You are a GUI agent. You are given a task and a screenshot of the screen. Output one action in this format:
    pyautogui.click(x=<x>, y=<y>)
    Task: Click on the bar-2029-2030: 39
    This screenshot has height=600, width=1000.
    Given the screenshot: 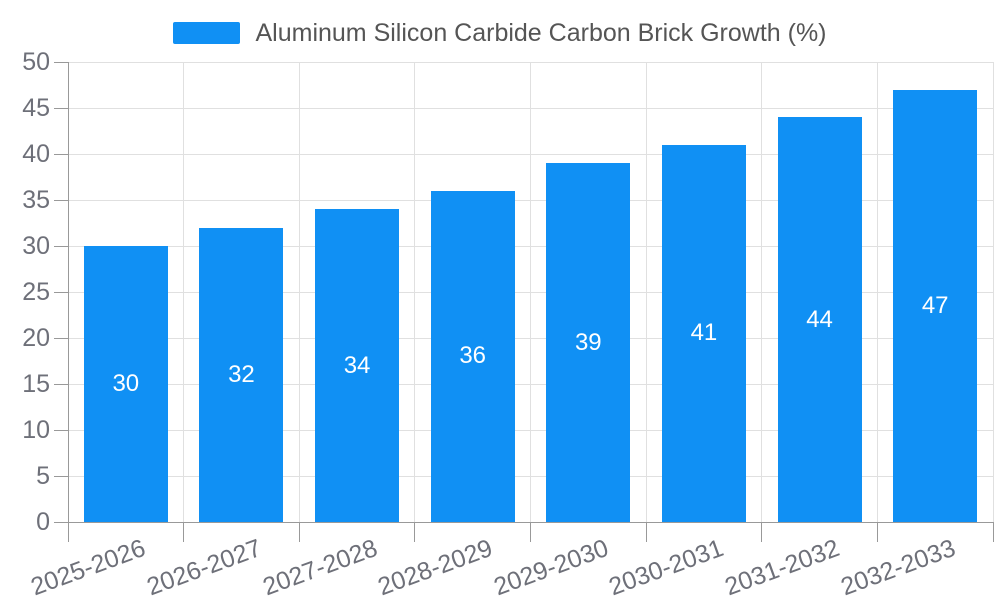 What is the action you would take?
    pyautogui.click(x=588, y=342)
    